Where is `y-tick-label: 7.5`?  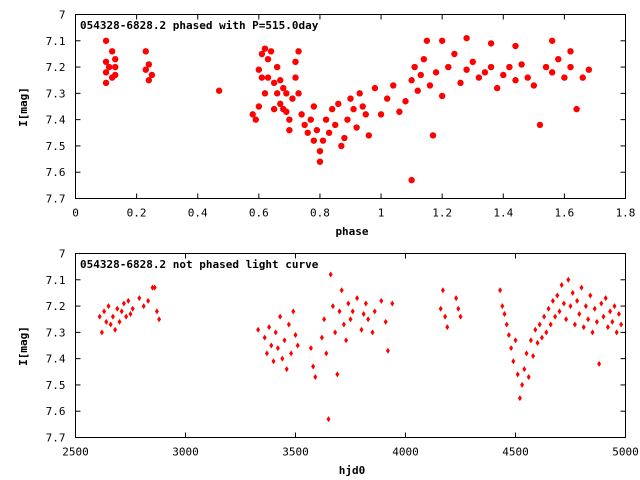 y-tick-label: 7.5 is located at coordinates (56, 385).